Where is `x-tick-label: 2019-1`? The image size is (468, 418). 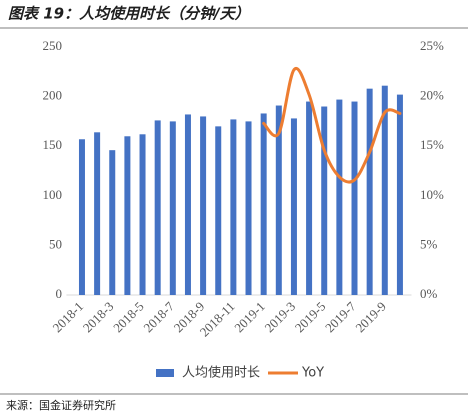 x-tick-label: 2019-1 is located at coordinates (249, 317).